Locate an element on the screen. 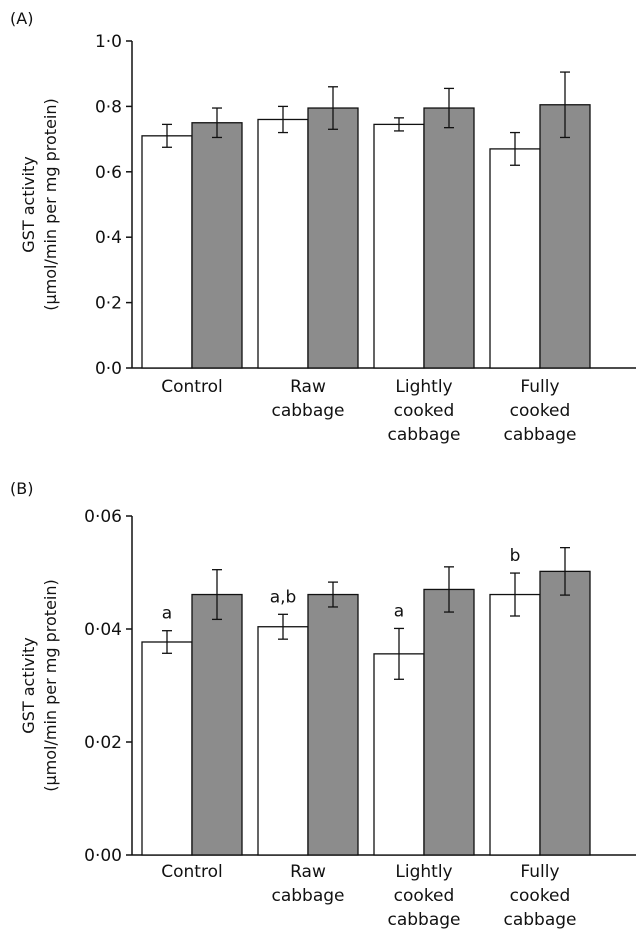 The image size is (644, 935). panel-label: (A) is located at coordinates (21, 18).